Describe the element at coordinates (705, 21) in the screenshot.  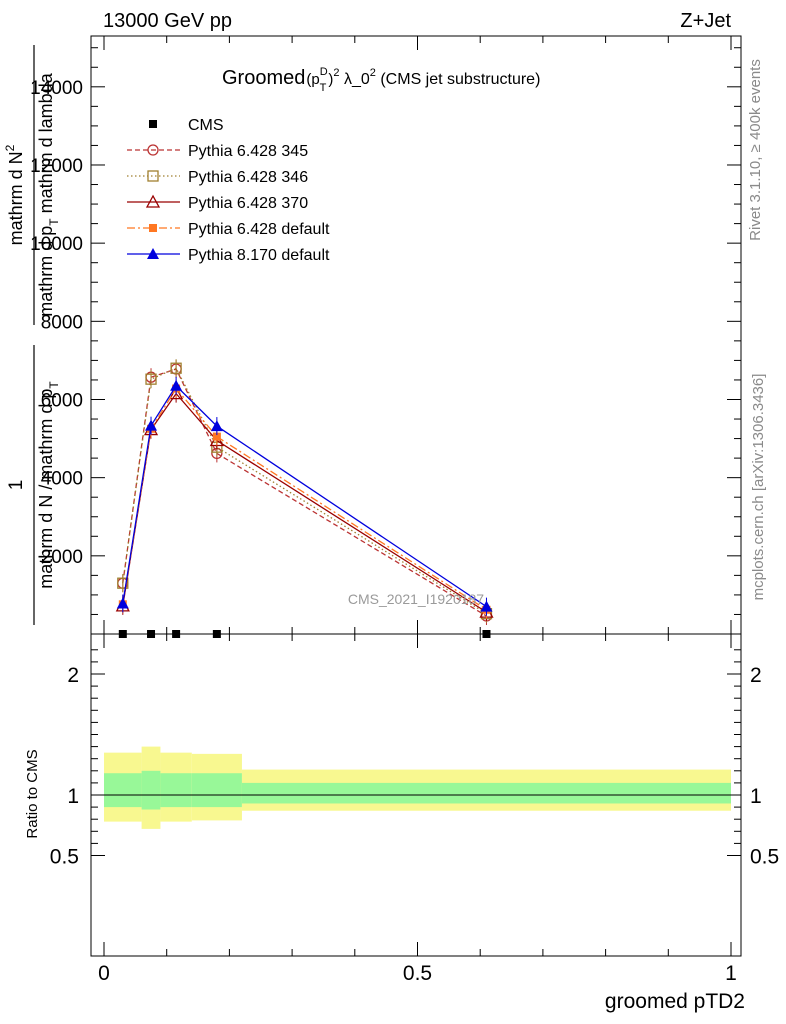
I see `process-label: Z+Jet` at that location.